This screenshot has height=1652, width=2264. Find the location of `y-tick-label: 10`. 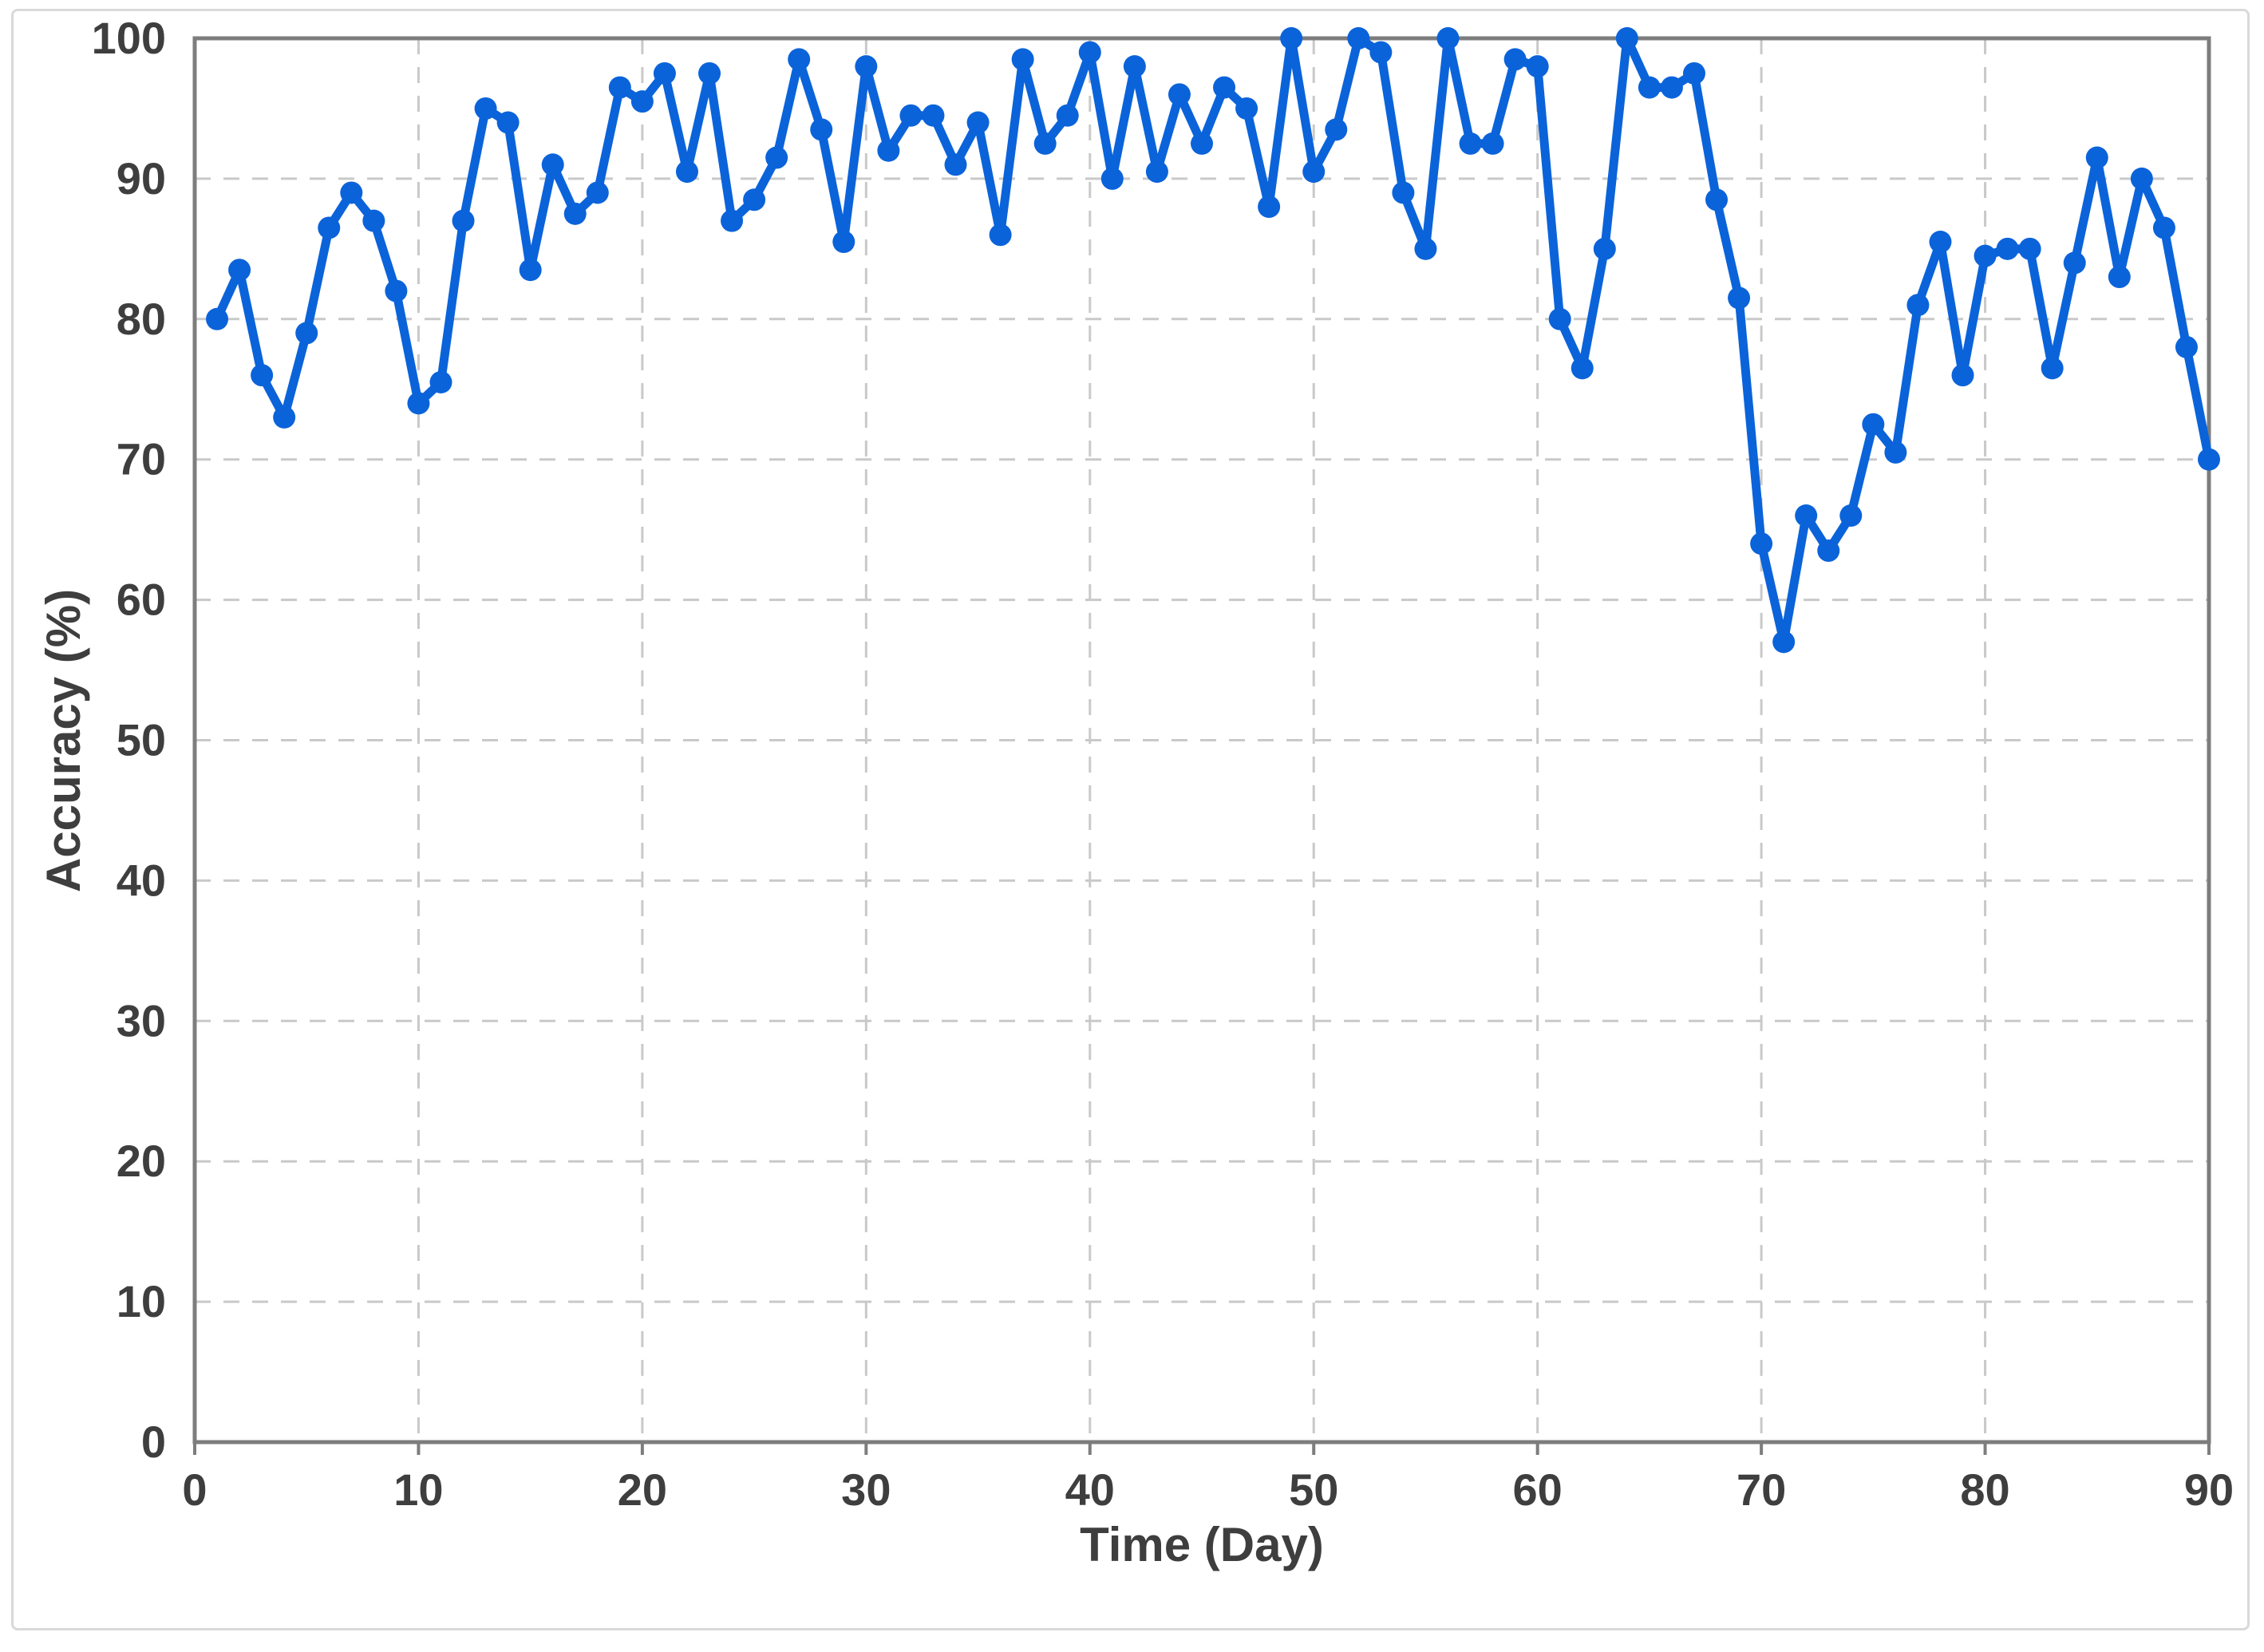

y-tick-label: 10 is located at coordinates (141, 1301).